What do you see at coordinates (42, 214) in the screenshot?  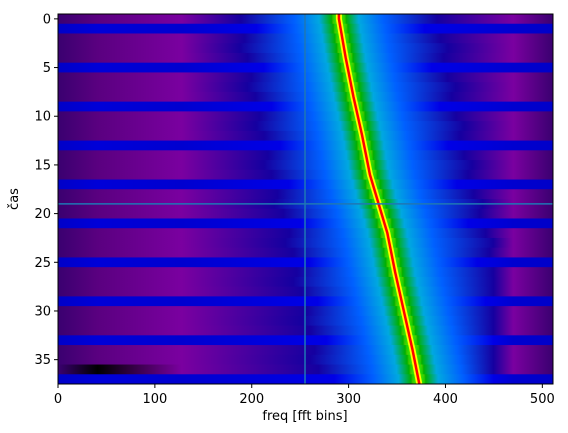 I see `y-tick-label: 20` at bounding box center [42, 214].